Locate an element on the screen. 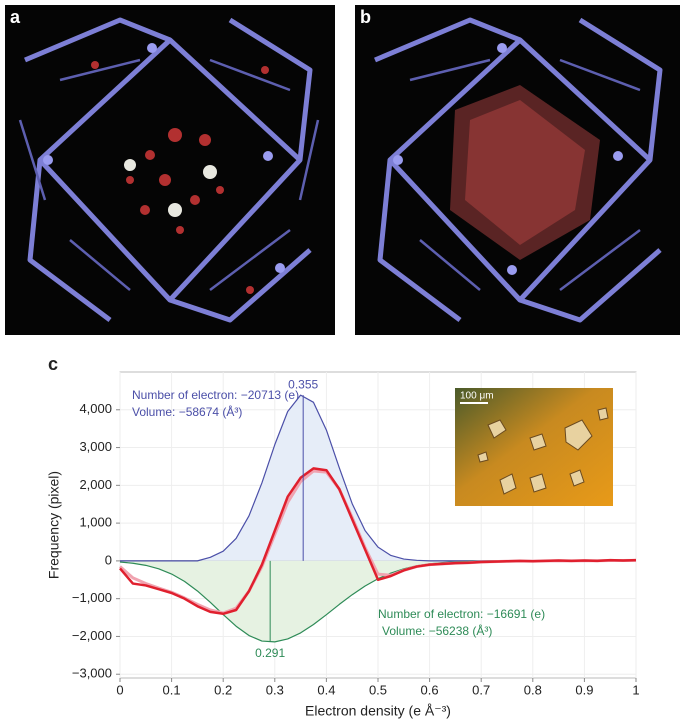  x-tick-label: 0.2 is located at coordinates (223, 689).